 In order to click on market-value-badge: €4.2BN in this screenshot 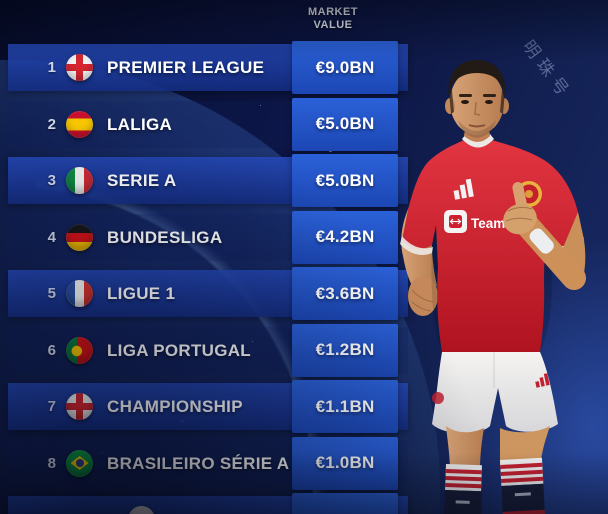, I will do `click(345, 237)`.